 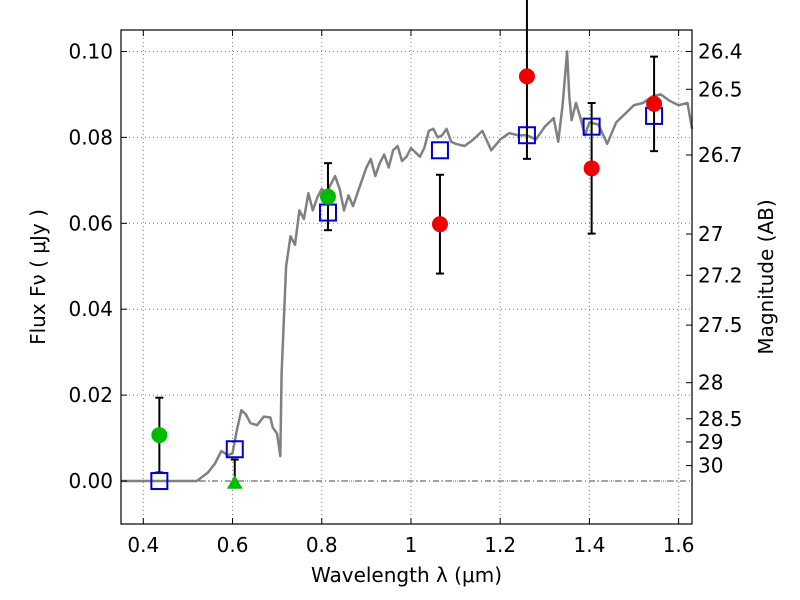 What do you see at coordinates (143, 545) in the screenshot?
I see `x-tick-label: 0.4` at bounding box center [143, 545].